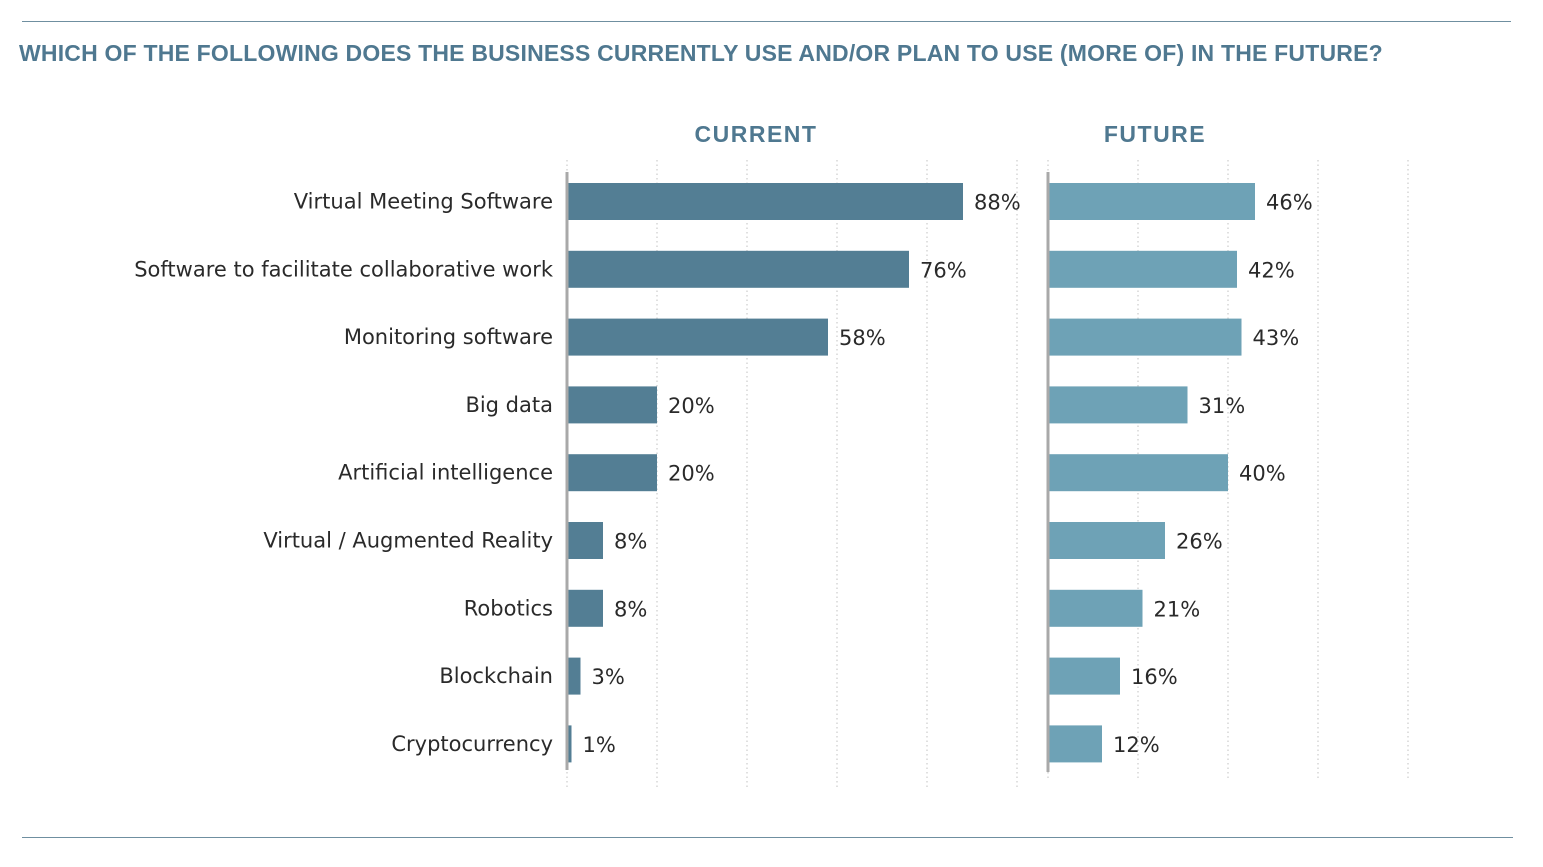  What do you see at coordinates (1289, 203) in the screenshot?
I see `future-value-label: 46%` at bounding box center [1289, 203].